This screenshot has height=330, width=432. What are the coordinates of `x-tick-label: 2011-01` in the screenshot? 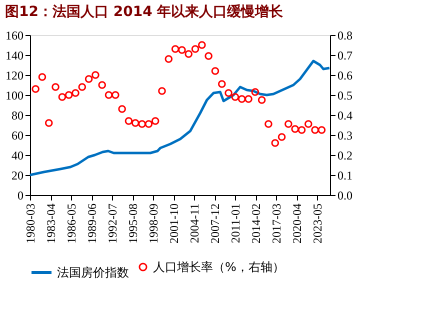 It's located at (235, 224).